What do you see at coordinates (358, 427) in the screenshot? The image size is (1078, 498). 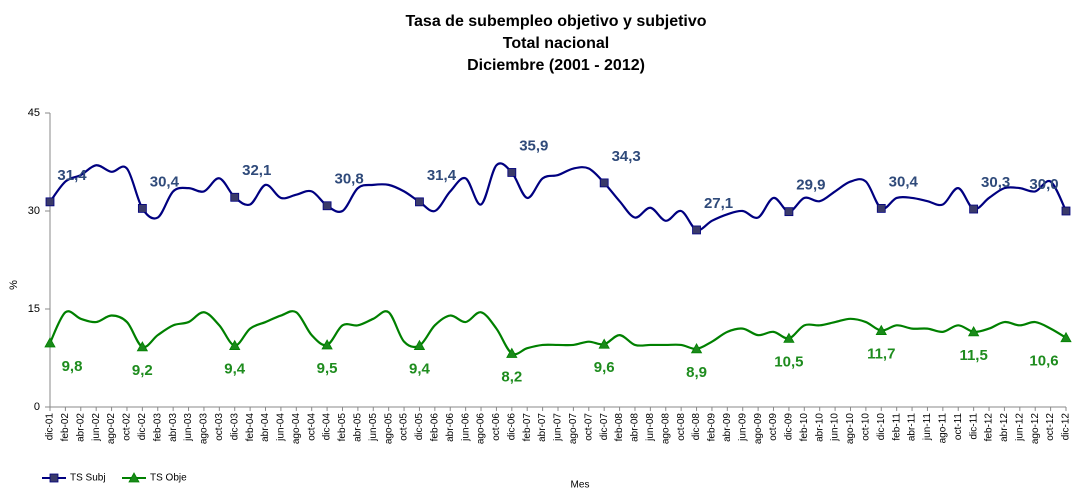 I see `x-tick-label: abr-05` at bounding box center [358, 427].